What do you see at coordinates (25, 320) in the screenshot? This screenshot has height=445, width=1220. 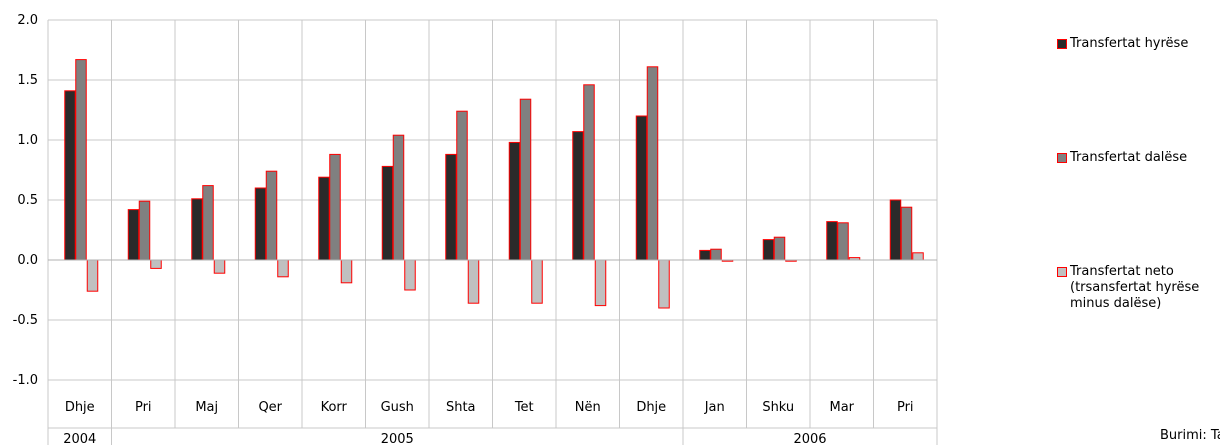 I see `y-tick-label: -0.5` at bounding box center [25, 320].